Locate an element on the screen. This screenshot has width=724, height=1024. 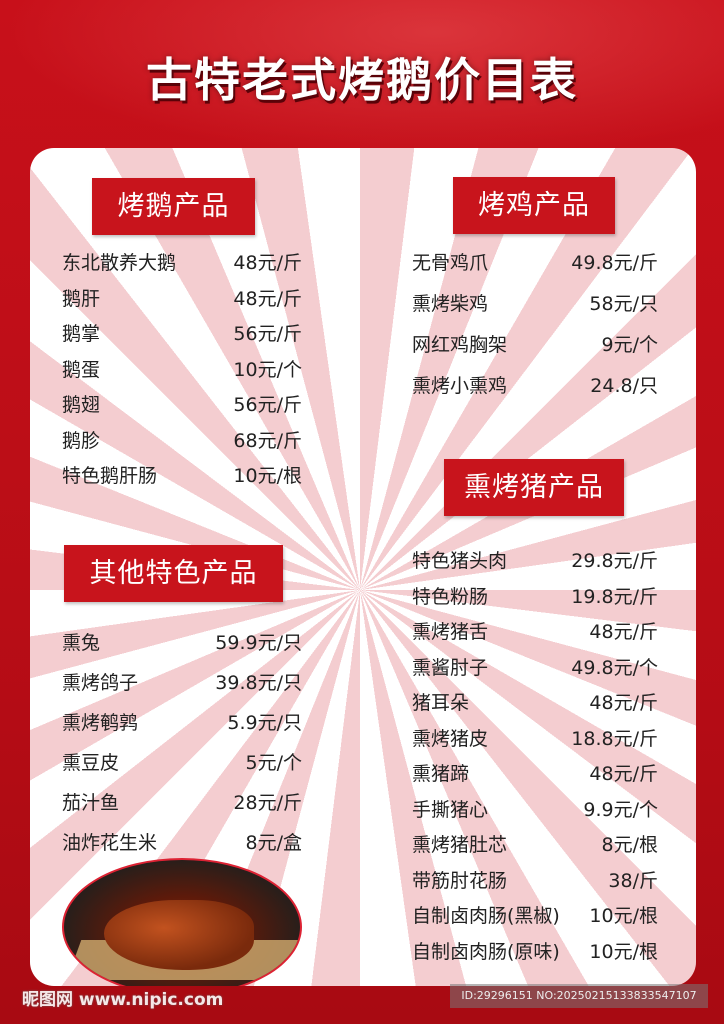
item-name: 油炸花生米 is located at coordinates (110, 843).